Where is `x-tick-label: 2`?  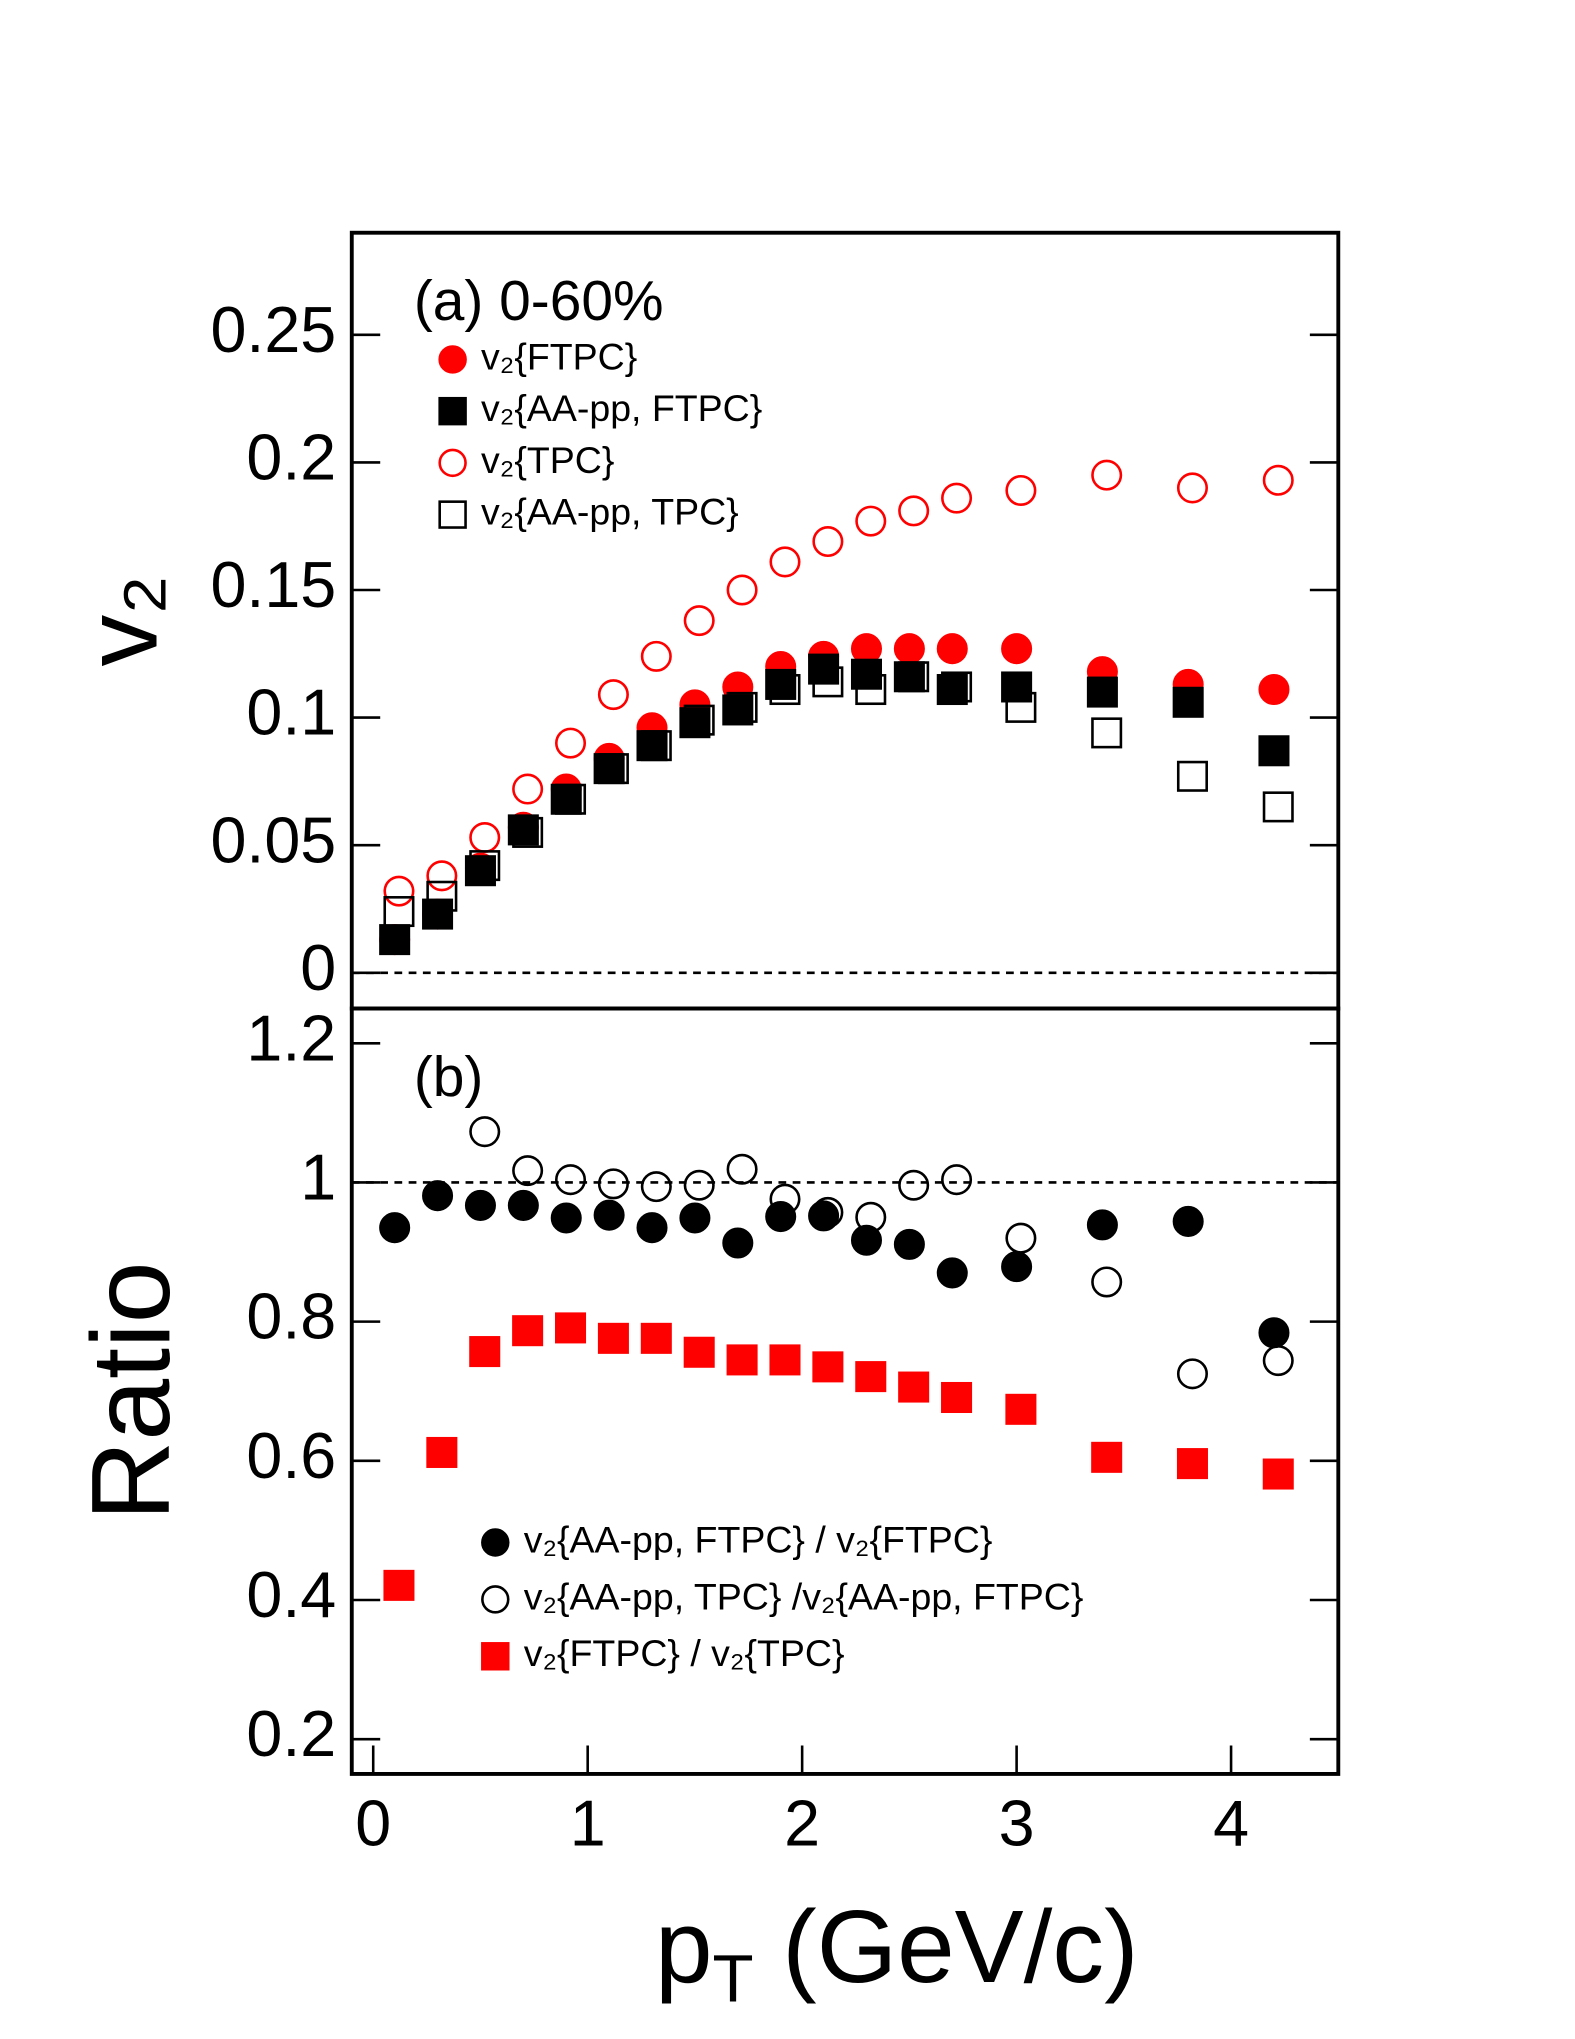 x-tick-label: 2 is located at coordinates (802, 1822).